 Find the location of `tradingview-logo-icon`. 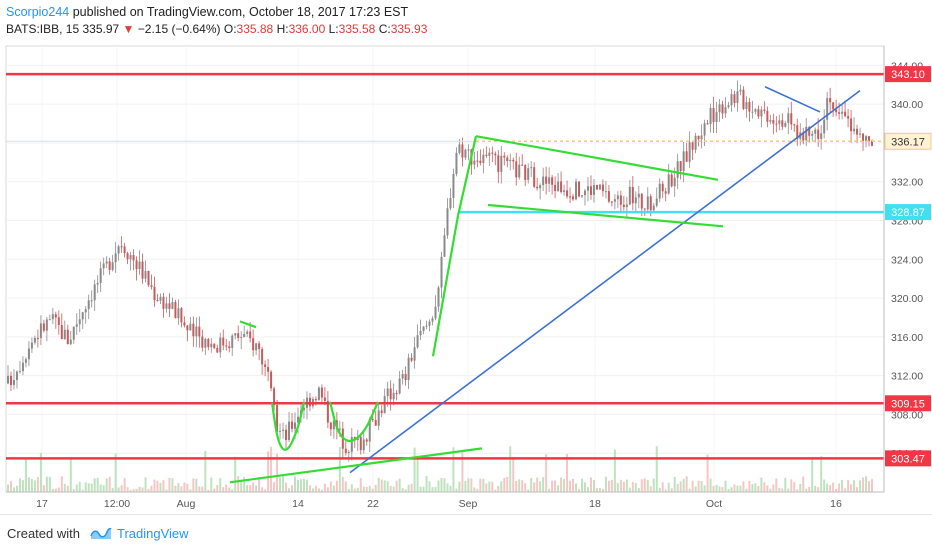

tradingview-logo-icon is located at coordinates (101, 533).